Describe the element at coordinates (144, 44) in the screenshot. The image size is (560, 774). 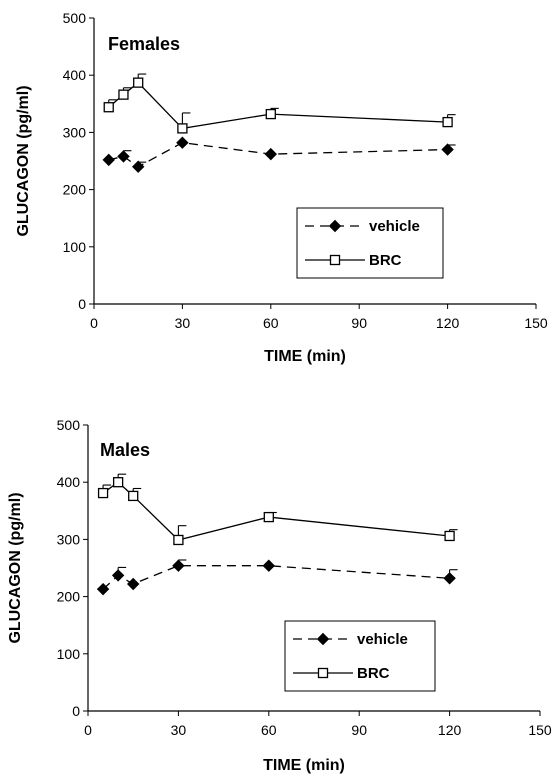
I see `panel-title: Females` at that location.